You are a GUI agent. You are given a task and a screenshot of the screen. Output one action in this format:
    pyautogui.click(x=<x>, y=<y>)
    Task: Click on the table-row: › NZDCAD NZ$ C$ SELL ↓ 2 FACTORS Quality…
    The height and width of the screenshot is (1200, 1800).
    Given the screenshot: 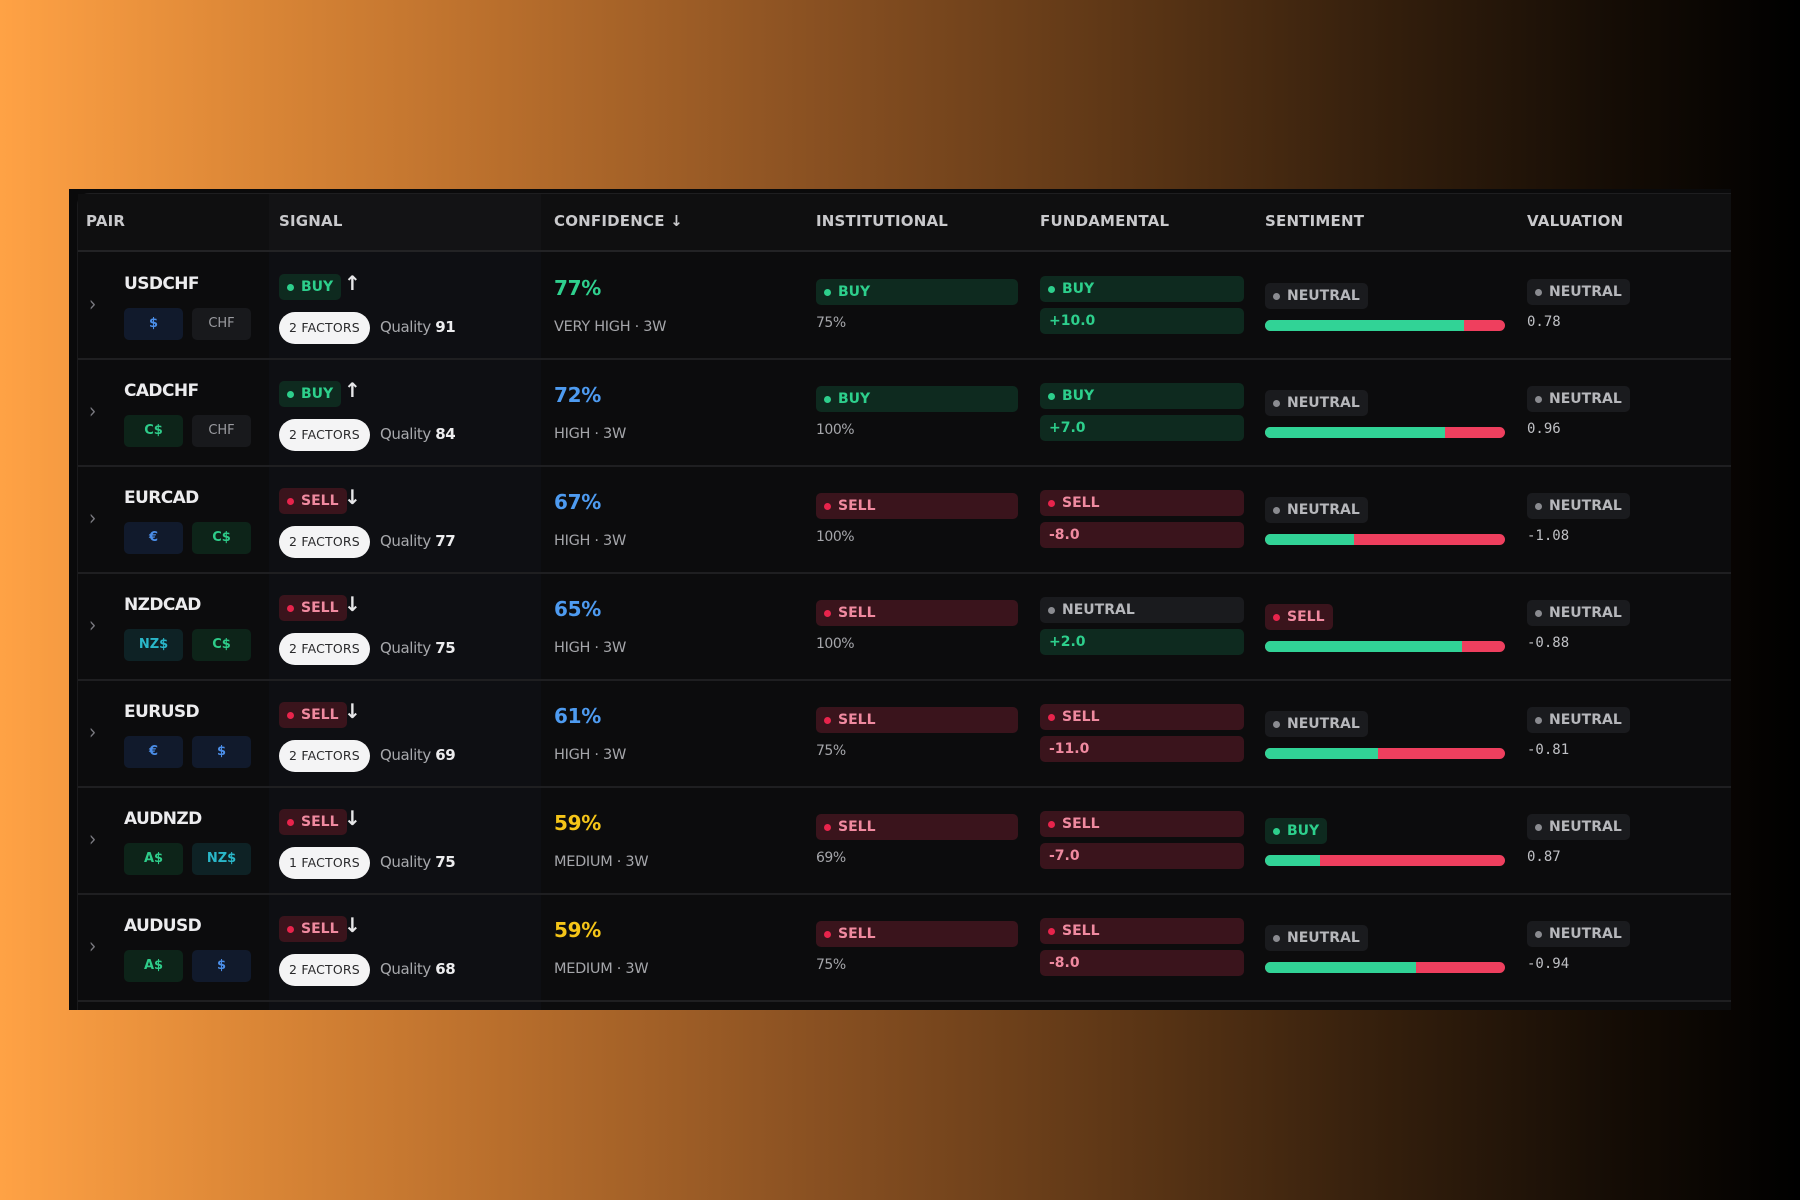 What is the action you would take?
    pyautogui.click(x=904, y=627)
    